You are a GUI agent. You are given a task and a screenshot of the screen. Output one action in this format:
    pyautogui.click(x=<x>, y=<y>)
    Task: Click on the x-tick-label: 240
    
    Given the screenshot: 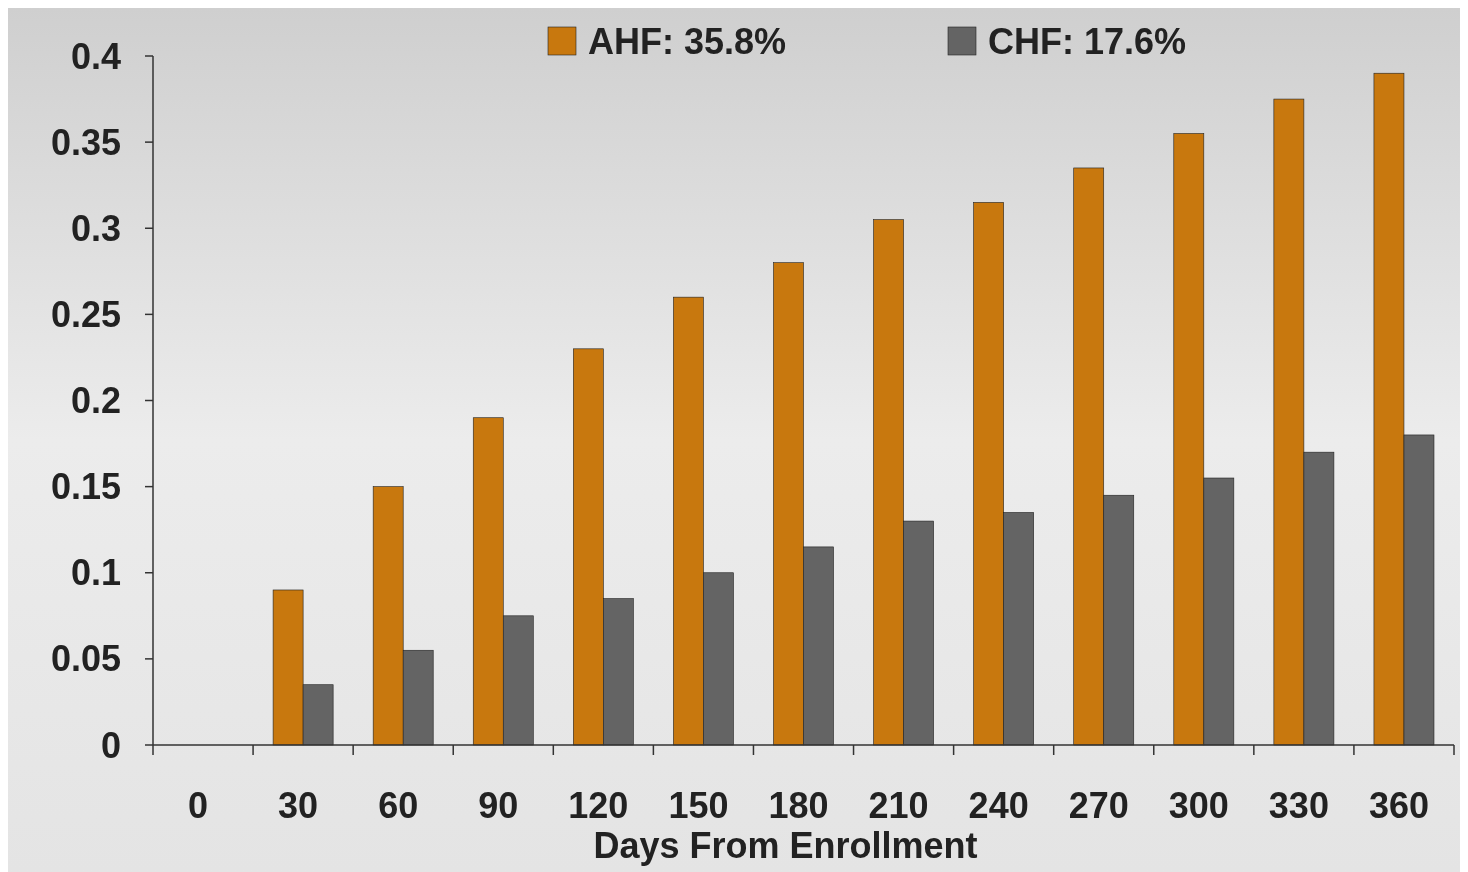 What is the action you would take?
    pyautogui.click(x=998, y=805)
    